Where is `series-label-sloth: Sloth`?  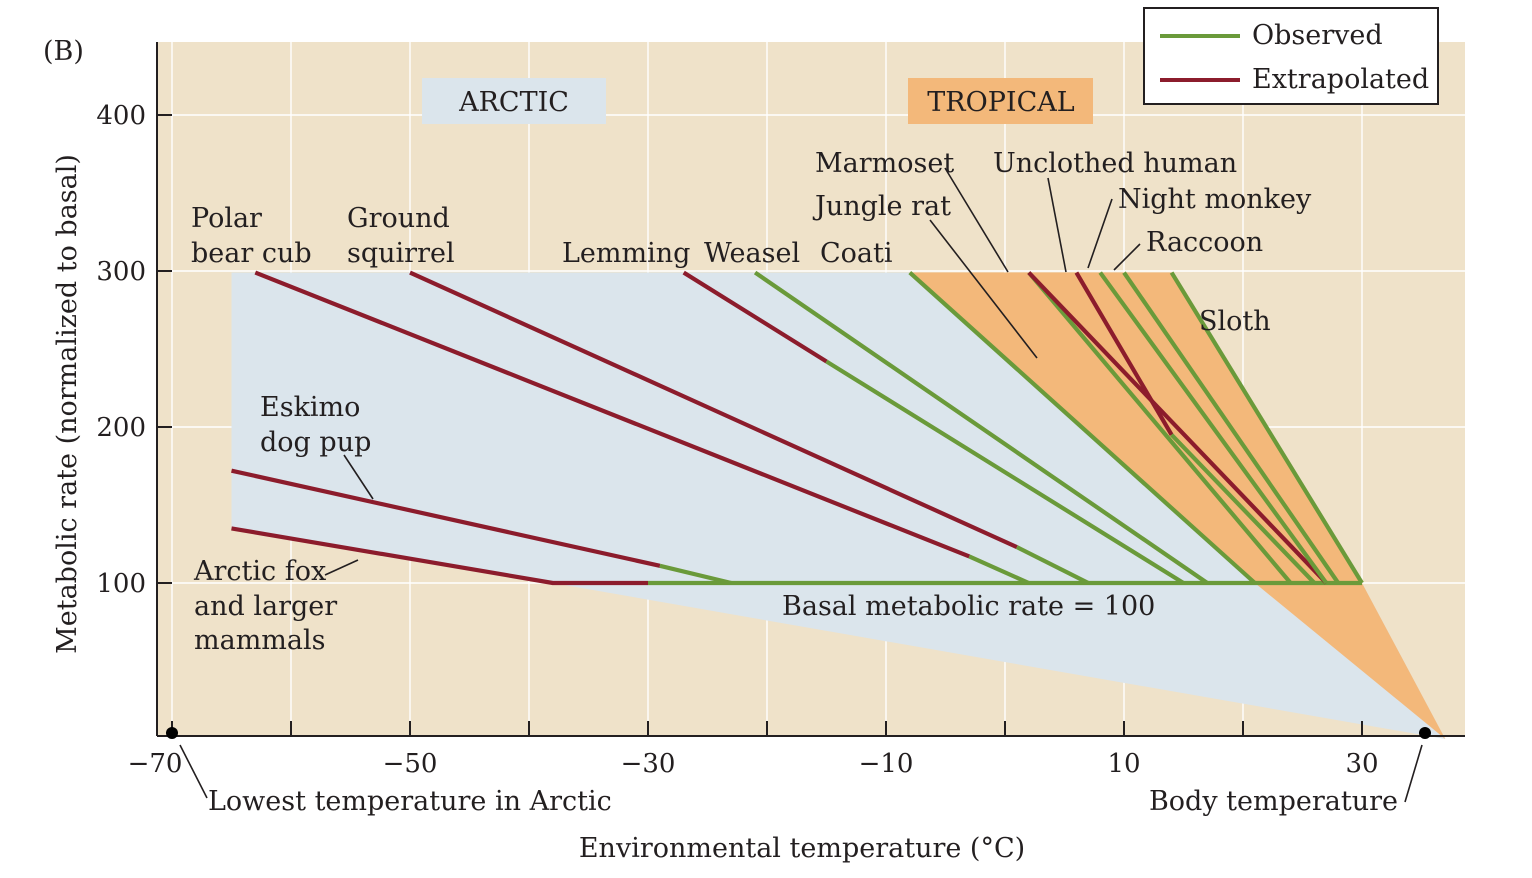
series-label-sloth: Sloth is located at coordinates (1235, 321).